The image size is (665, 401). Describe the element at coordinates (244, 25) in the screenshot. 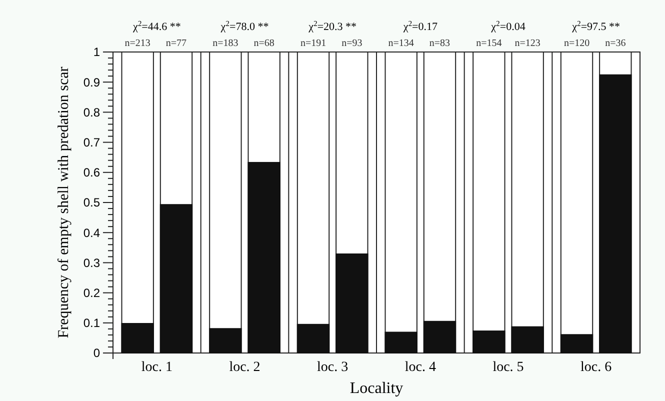

I see `text: χ$^{2}$=78.0 **` at that location.